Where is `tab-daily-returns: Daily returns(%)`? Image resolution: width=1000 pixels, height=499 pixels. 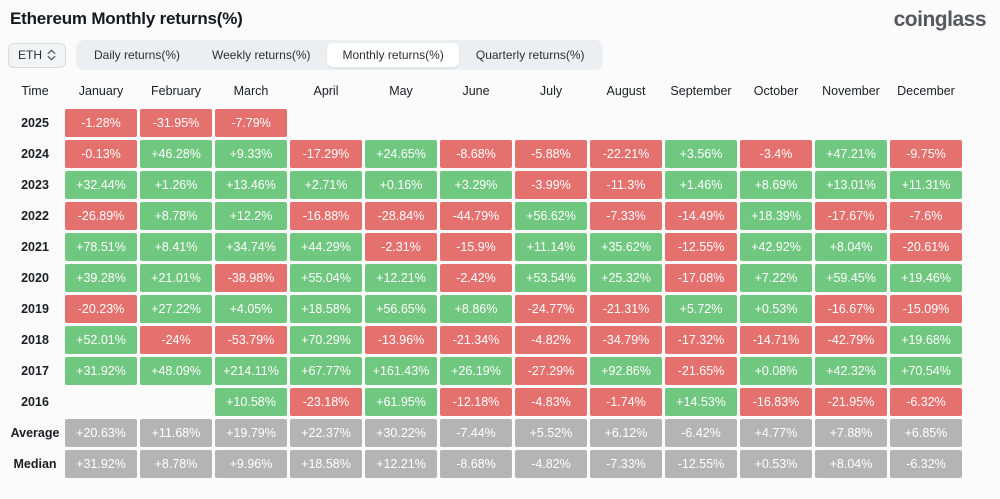 tab-daily-returns: Daily returns(%) is located at coordinates (137, 55).